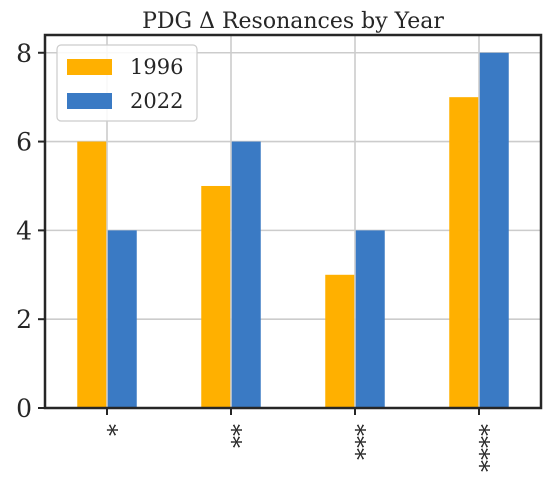  What do you see at coordinates (89, 67) in the screenshot?
I see `legend-swatch-1996` at bounding box center [89, 67].